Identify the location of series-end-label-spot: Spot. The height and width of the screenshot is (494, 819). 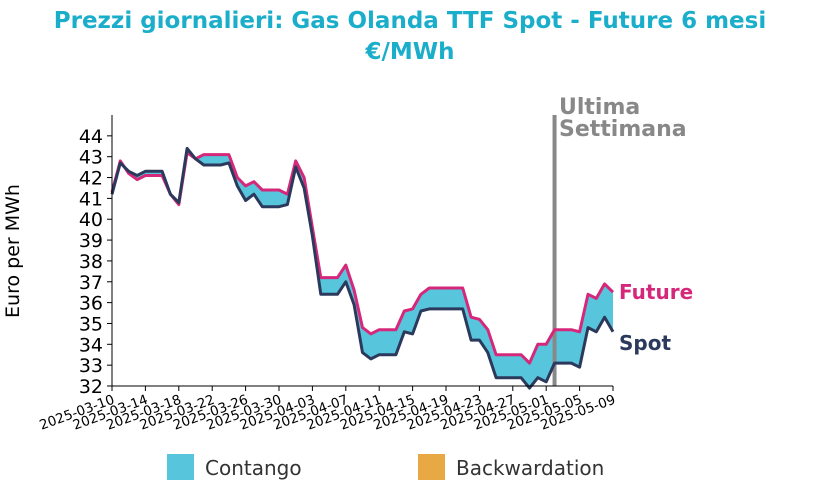
(645, 343).